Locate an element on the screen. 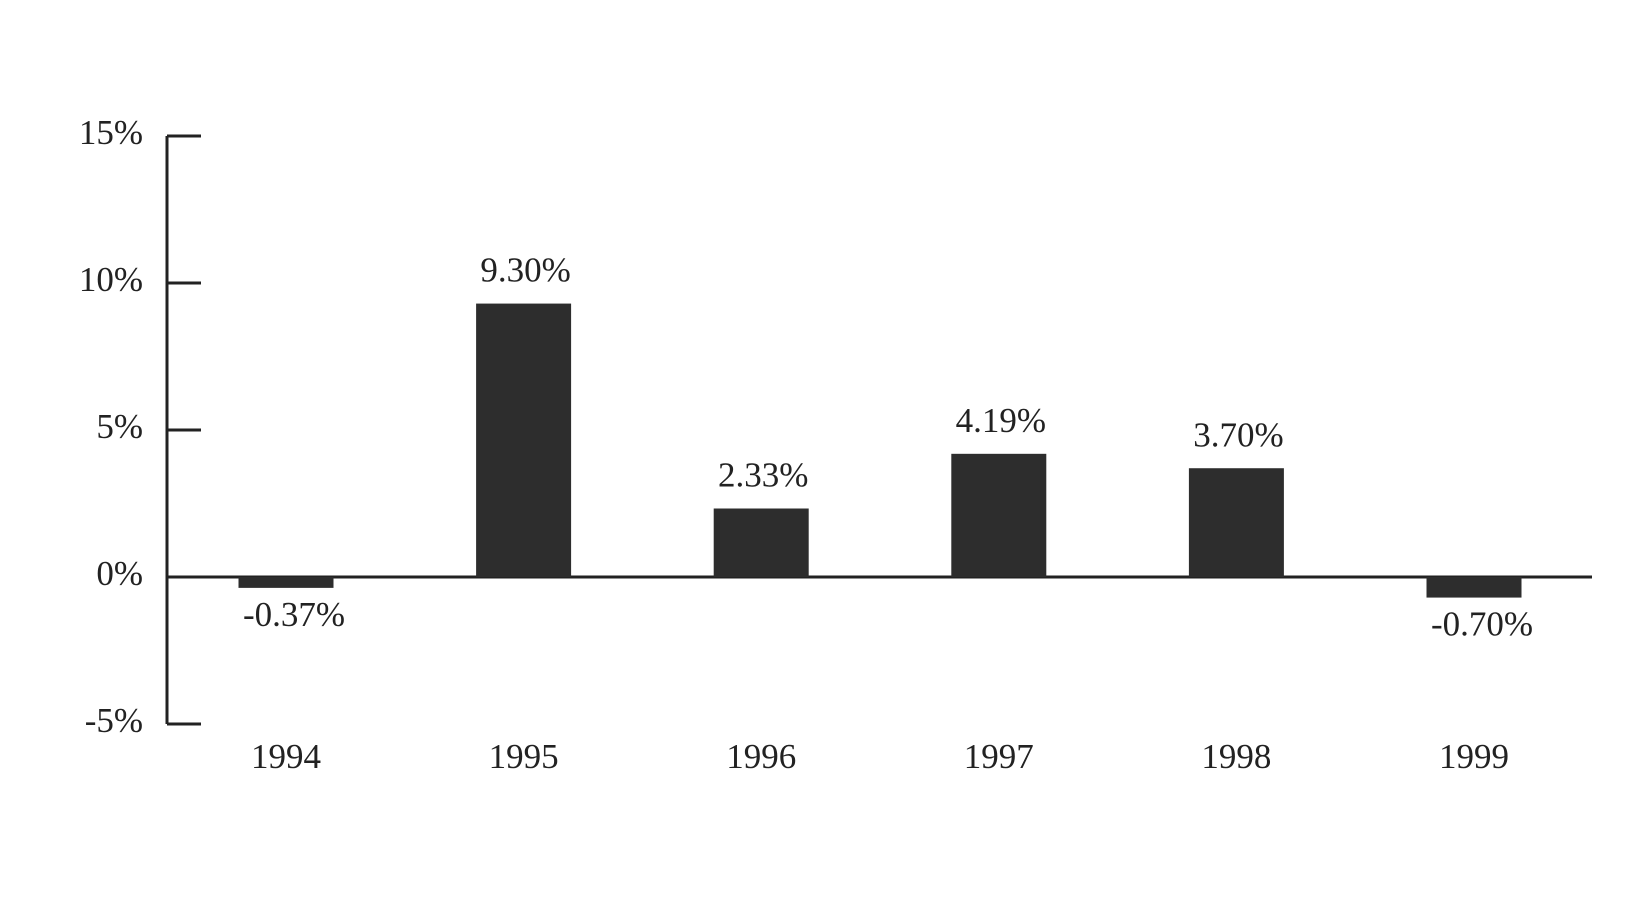 This screenshot has width=1650, height=900. value-label: 9.30% is located at coordinates (525, 270).